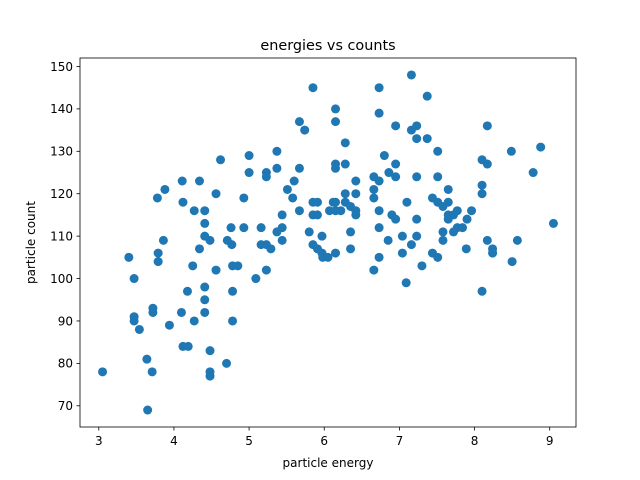  I want to click on y-tick-label: 150, so click(61, 67).